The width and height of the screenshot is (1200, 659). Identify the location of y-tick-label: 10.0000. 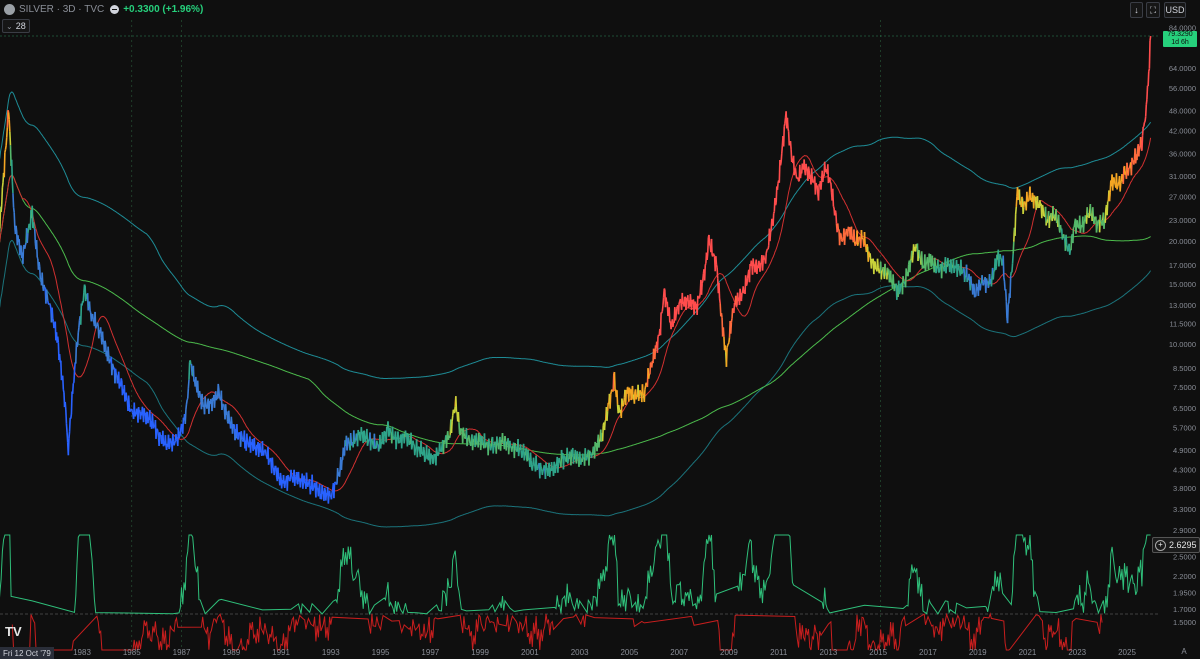
(1182, 344).